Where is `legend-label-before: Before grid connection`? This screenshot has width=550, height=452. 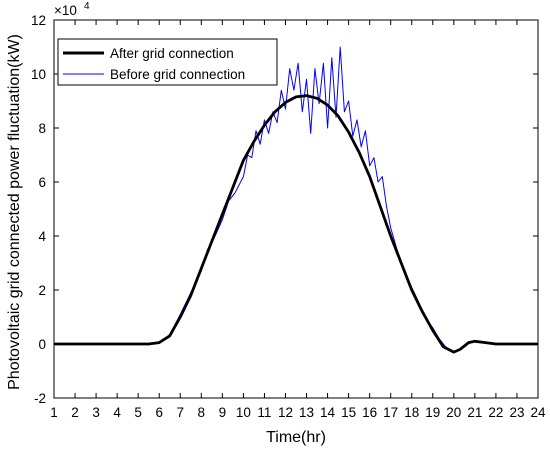
legend-label-before: Before grid connection is located at coordinates (177, 74).